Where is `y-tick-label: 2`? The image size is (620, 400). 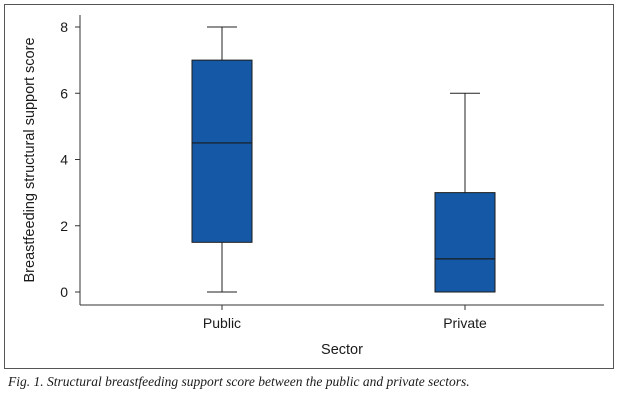 y-tick-label: 2 is located at coordinates (64, 226).